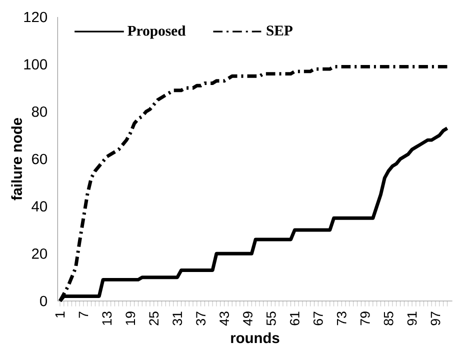  Describe the element at coordinates (318, 319) in the screenshot. I see `x-tick-label: 67` at that location.